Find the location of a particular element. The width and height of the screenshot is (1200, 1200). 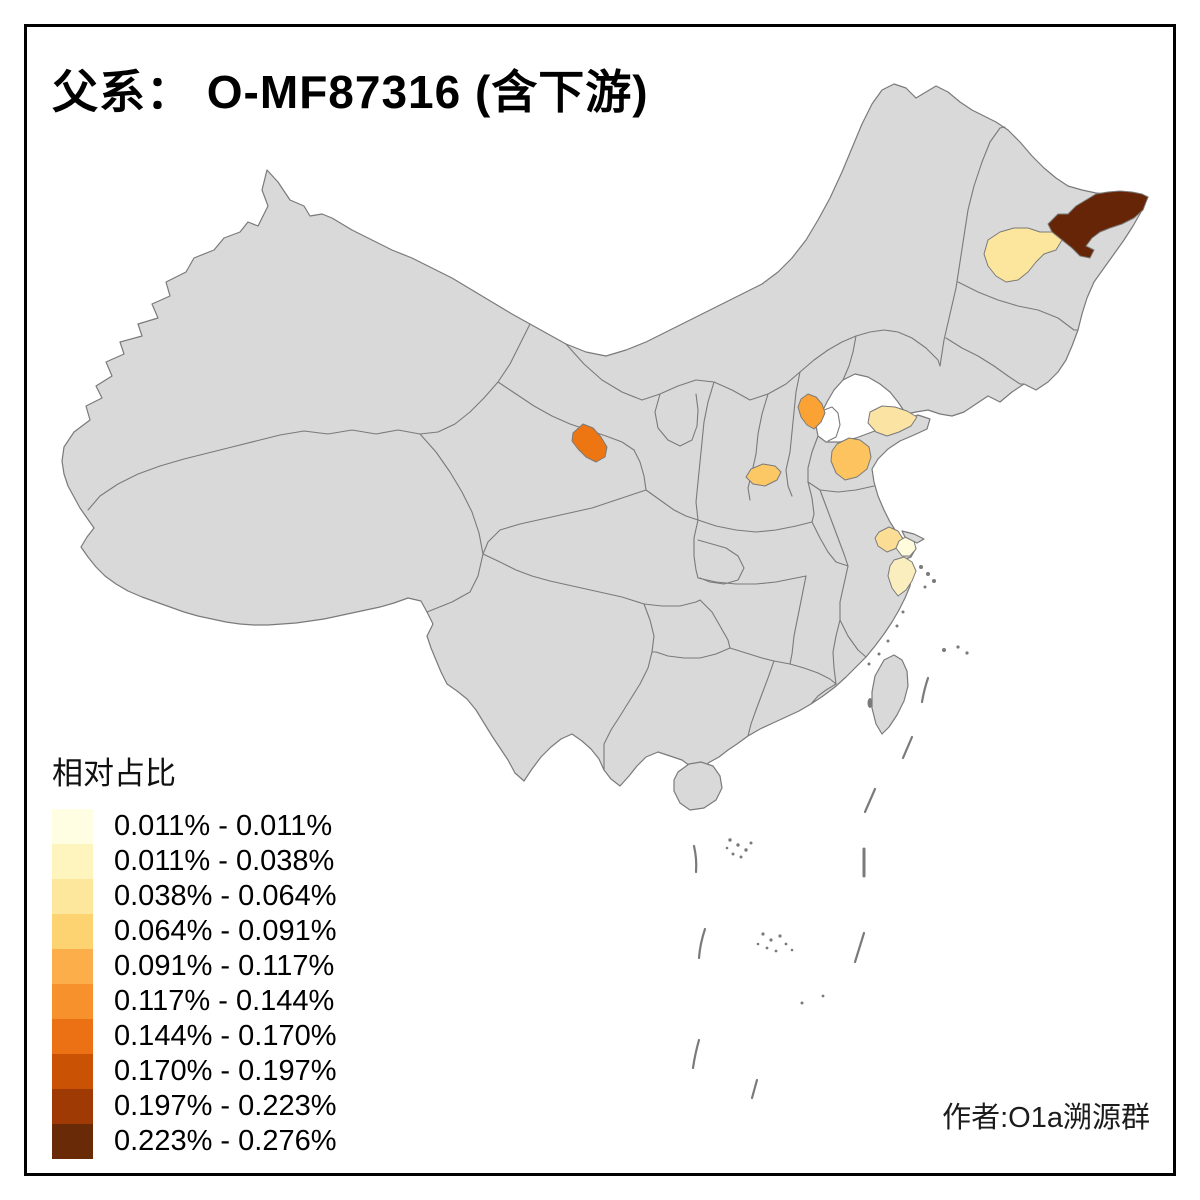

legend-row: 0.091% - 0.117% is located at coordinates (194, 966).